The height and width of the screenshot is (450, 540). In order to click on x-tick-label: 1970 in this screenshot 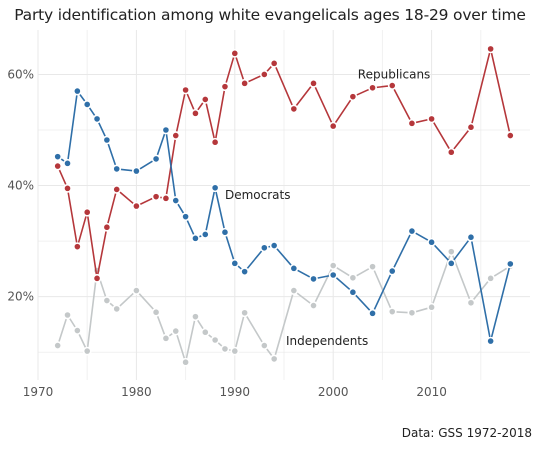, I will do `click(38, 392)`.